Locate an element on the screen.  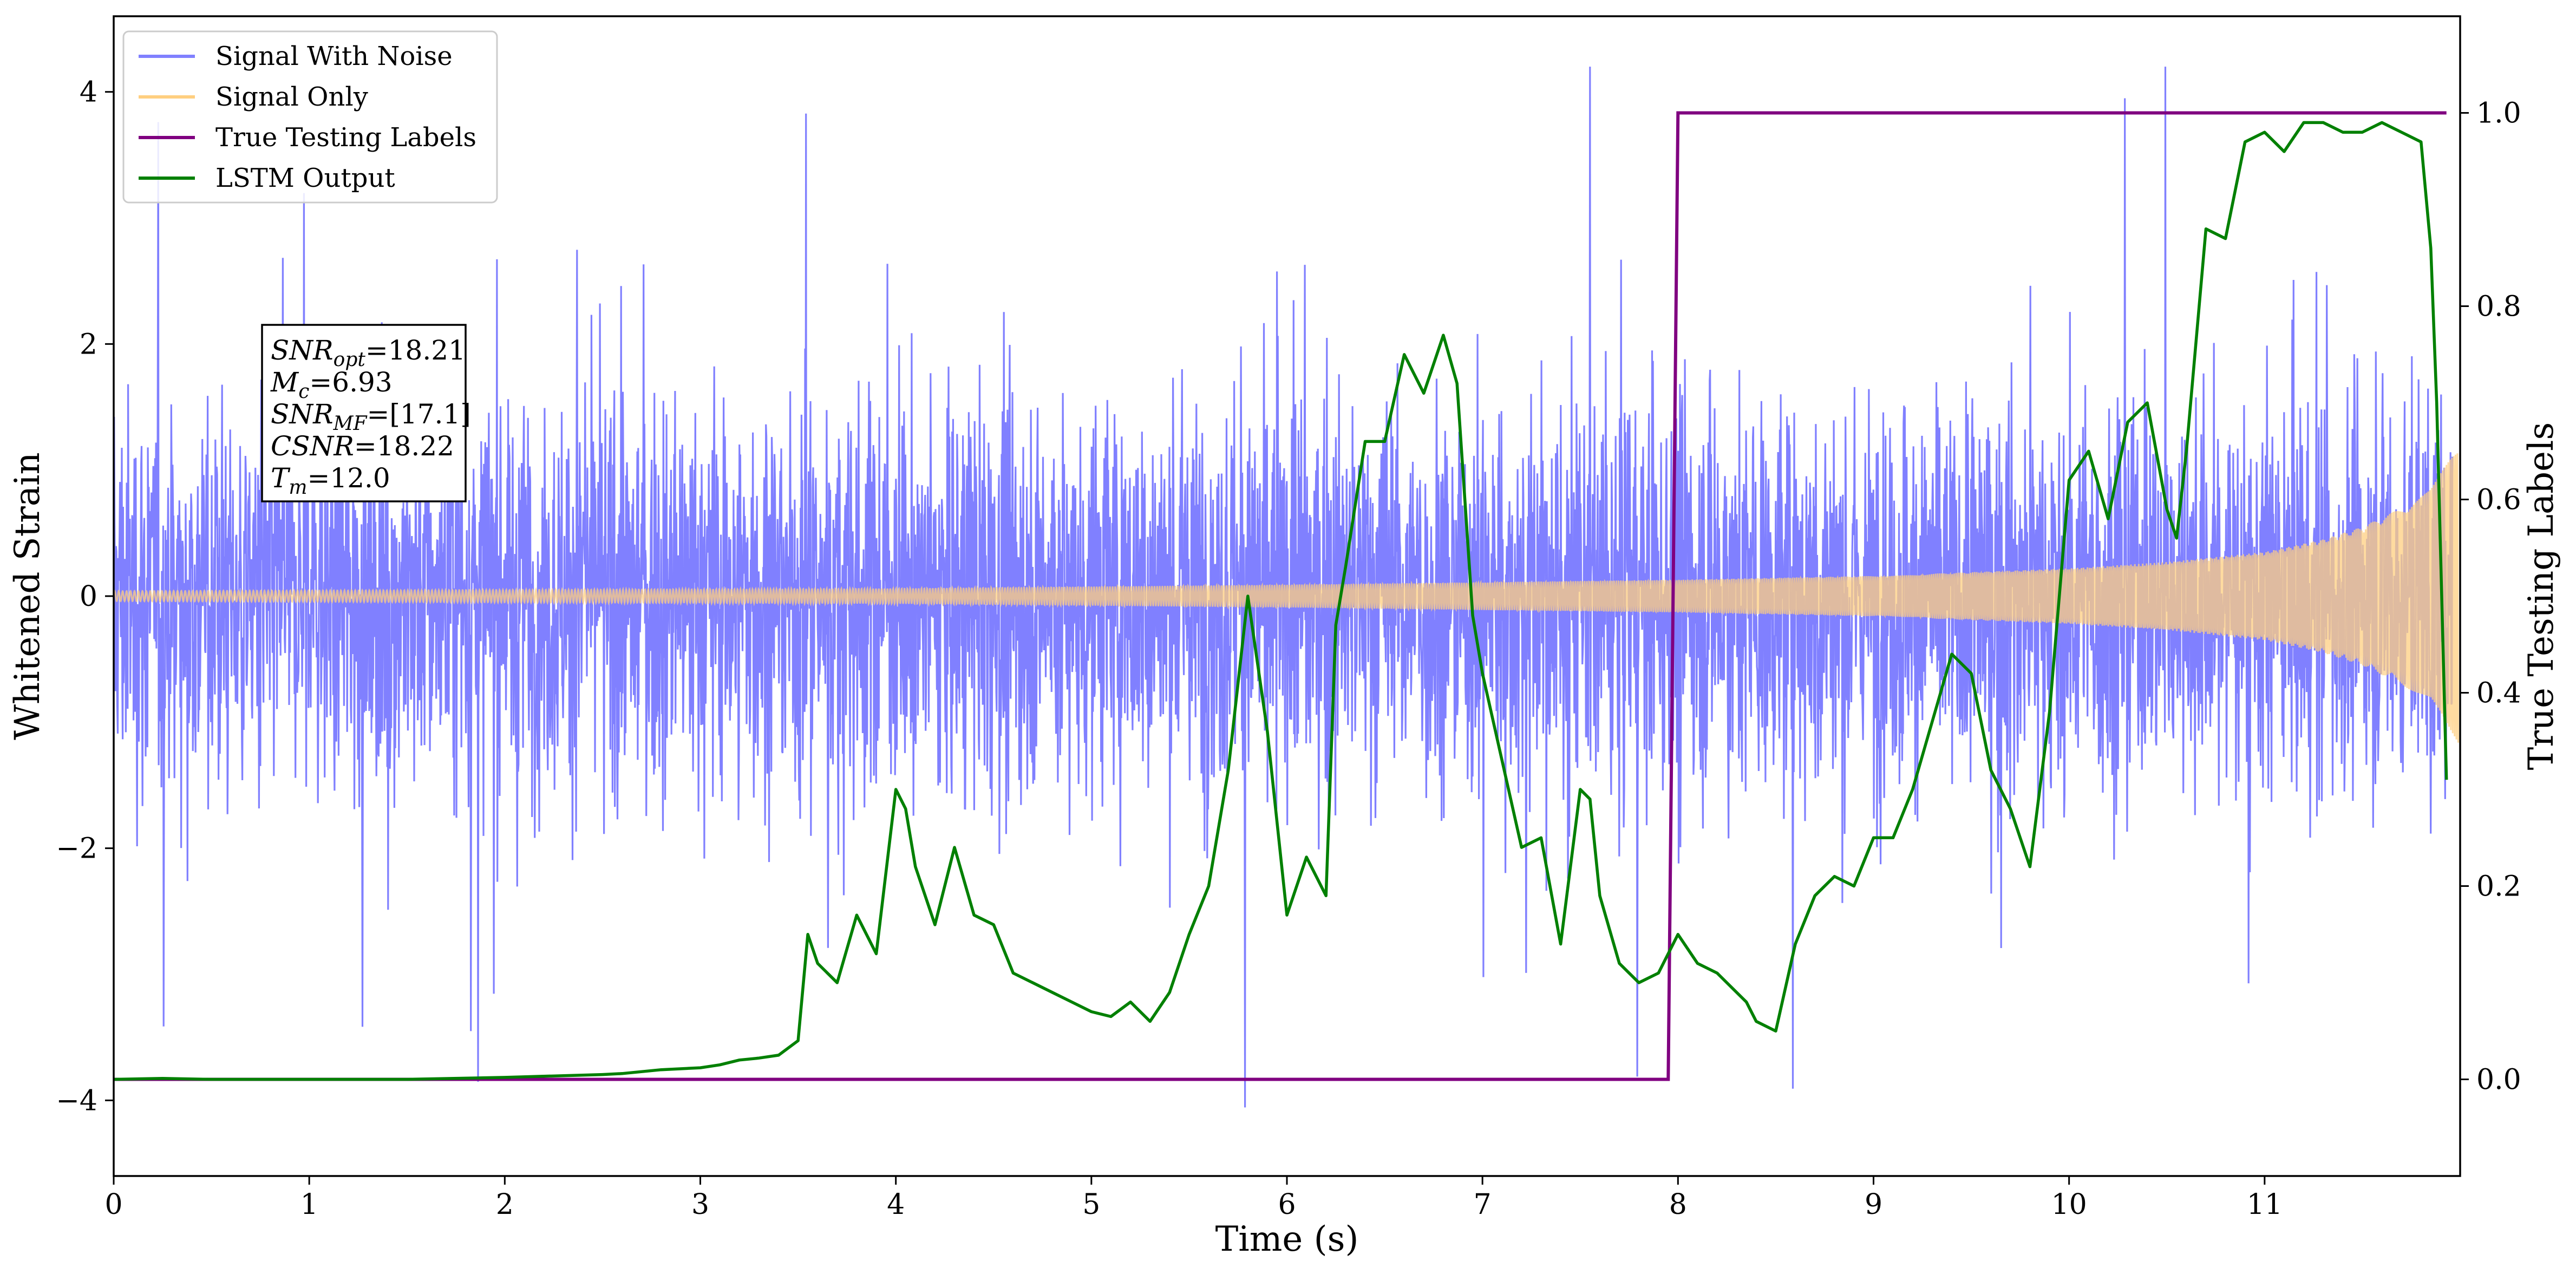
legend-label: True Testing Labels is located at coordinates (345, 137).